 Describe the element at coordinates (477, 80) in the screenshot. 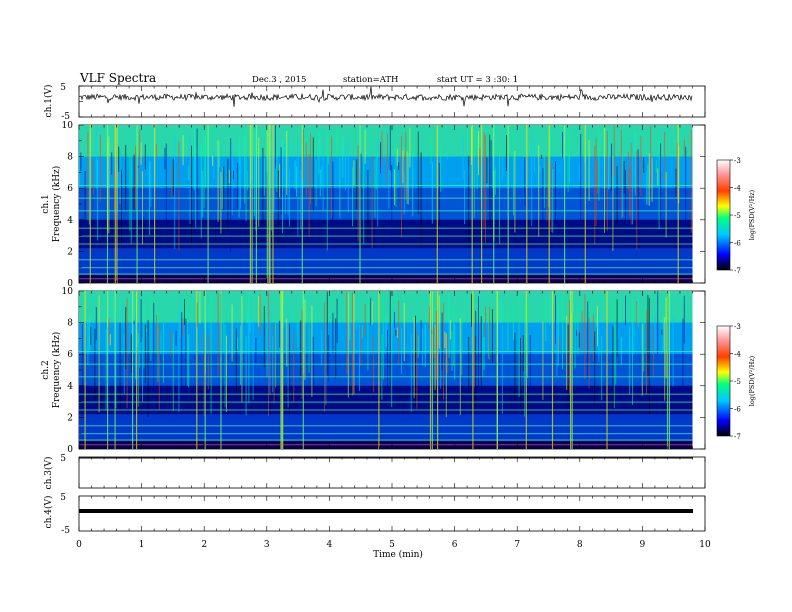

I see `header-start-time: start UT = 3 :30: 1` at that location.